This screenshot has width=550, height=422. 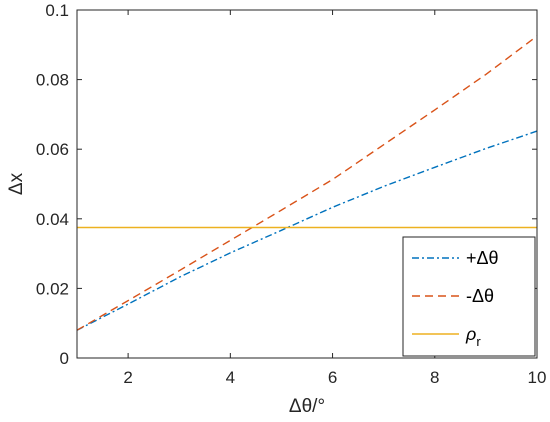 What do you see at coordinates (434, 377) in the screenshot?
I see `x-tick-label: 8` at bounding box center [434, 377].